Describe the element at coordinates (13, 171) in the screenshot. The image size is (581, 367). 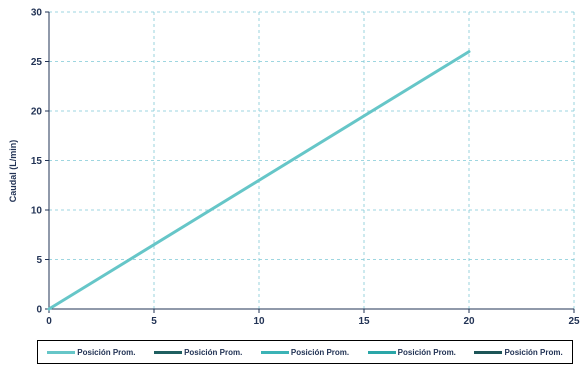
I see `y-axis-title: Caudal (L/min)` at that location.